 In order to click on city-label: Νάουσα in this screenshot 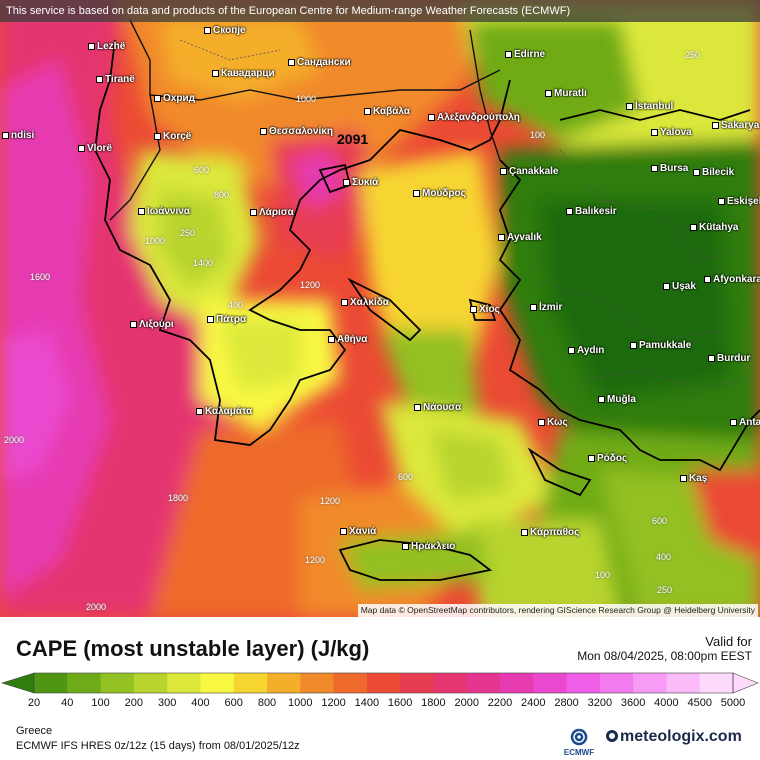, I will do `click(437, 407)`.